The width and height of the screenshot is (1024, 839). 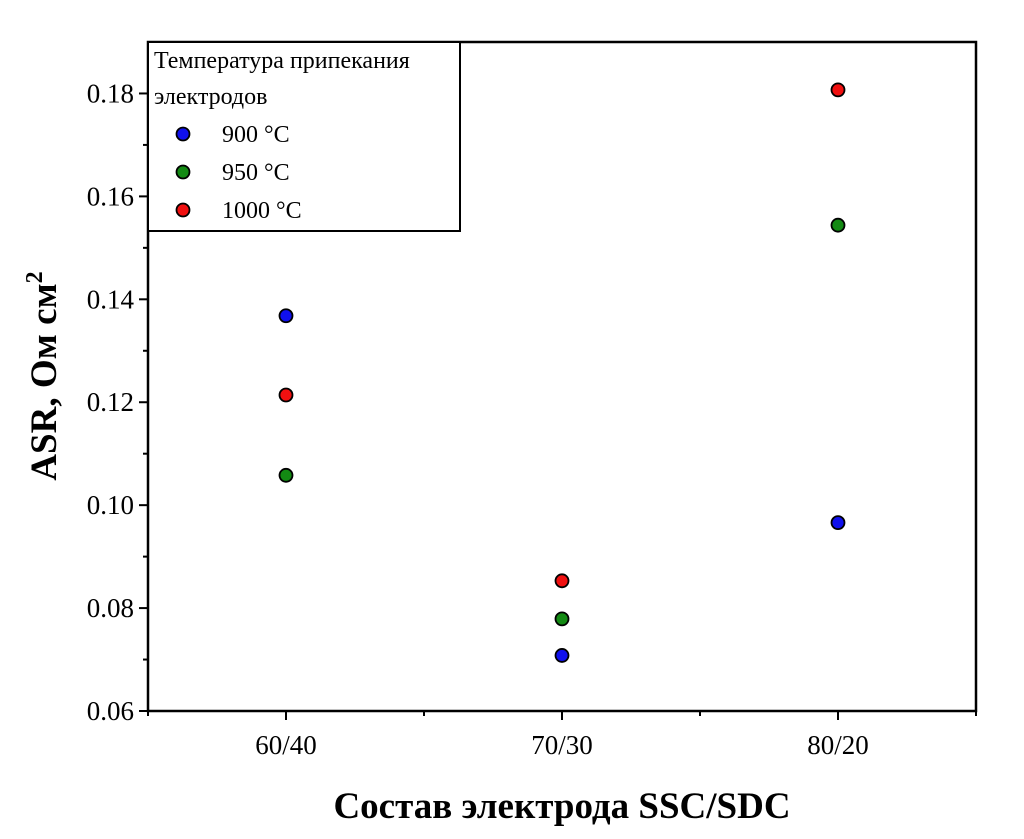 I want to click on legend-label: 950 °C, so click(x=256, y=173).